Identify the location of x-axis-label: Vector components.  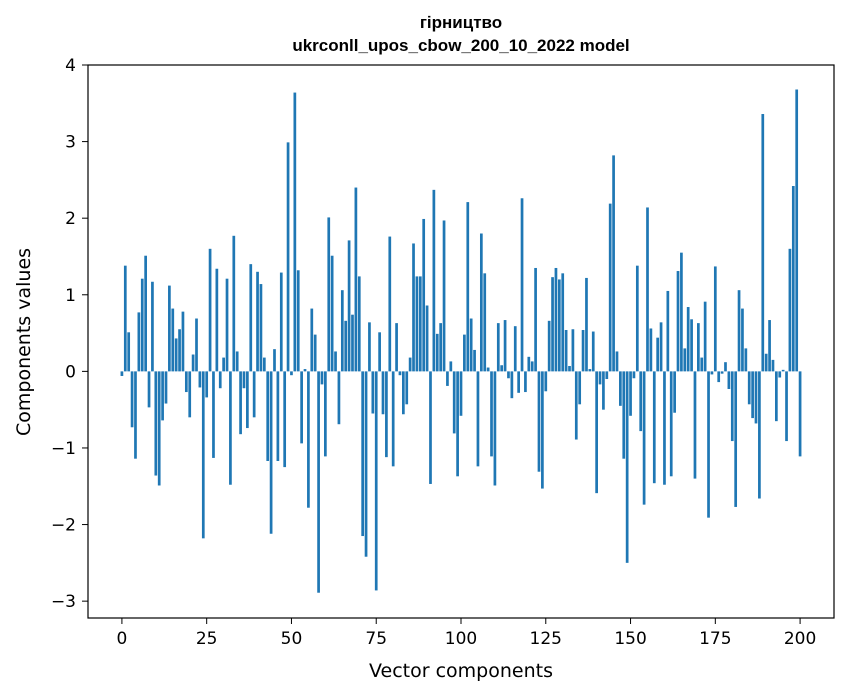
(461, 671).